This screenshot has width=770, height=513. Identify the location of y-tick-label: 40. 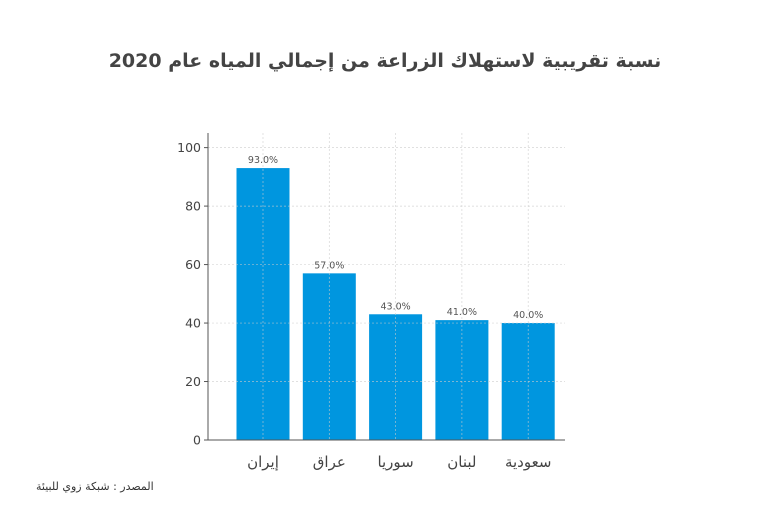
(193, 323).